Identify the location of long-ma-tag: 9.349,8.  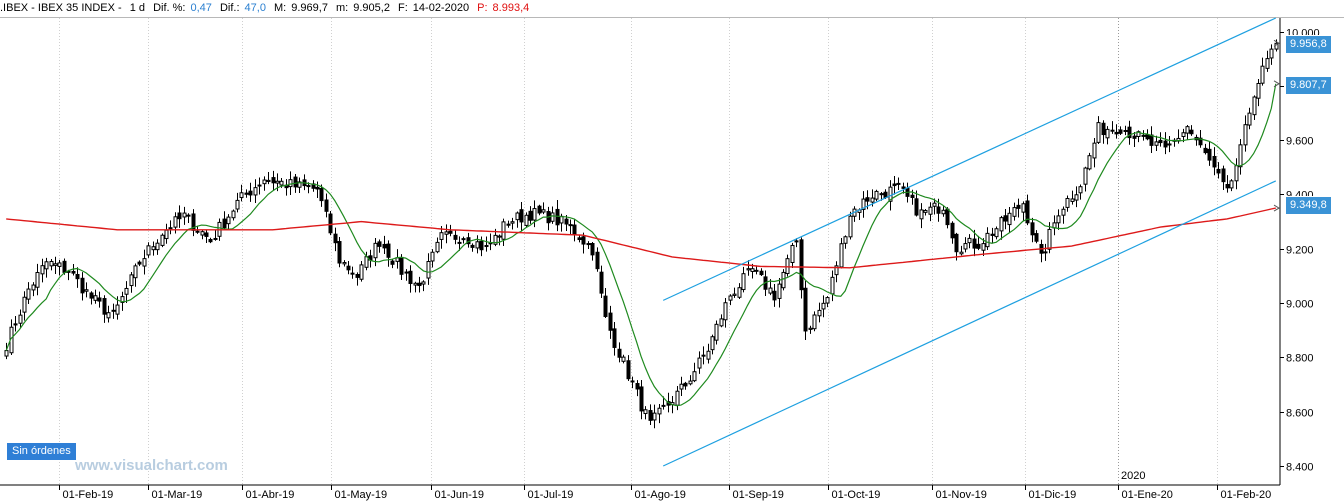
(1308, 205).